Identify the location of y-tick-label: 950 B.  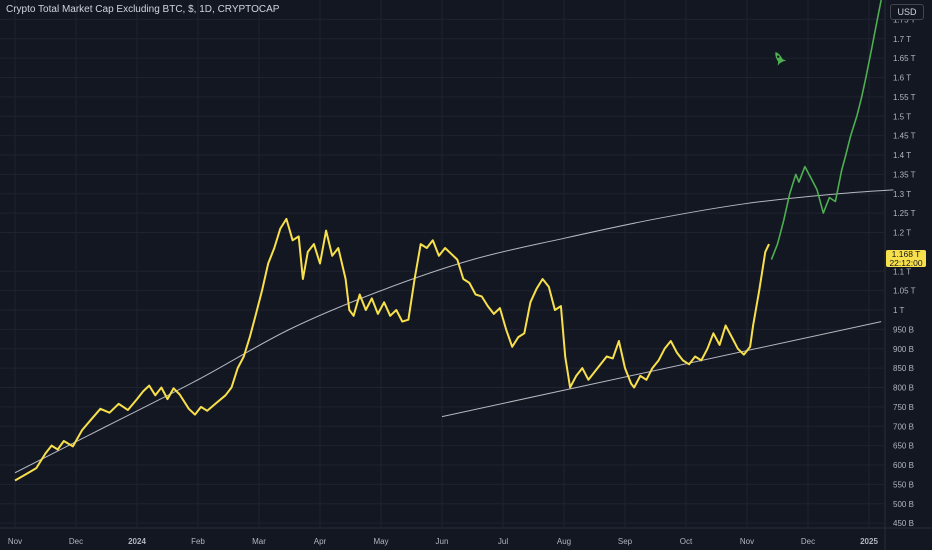
(903, 329).